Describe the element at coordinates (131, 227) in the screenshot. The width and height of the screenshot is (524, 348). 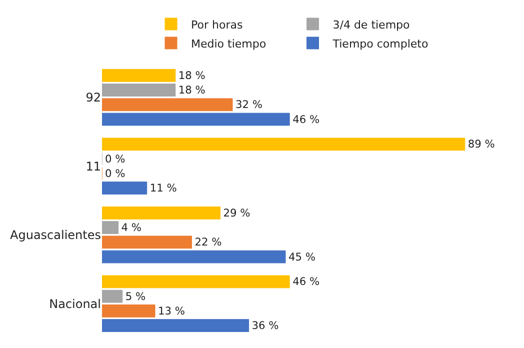
I see `data-label: 4 %` at that location.